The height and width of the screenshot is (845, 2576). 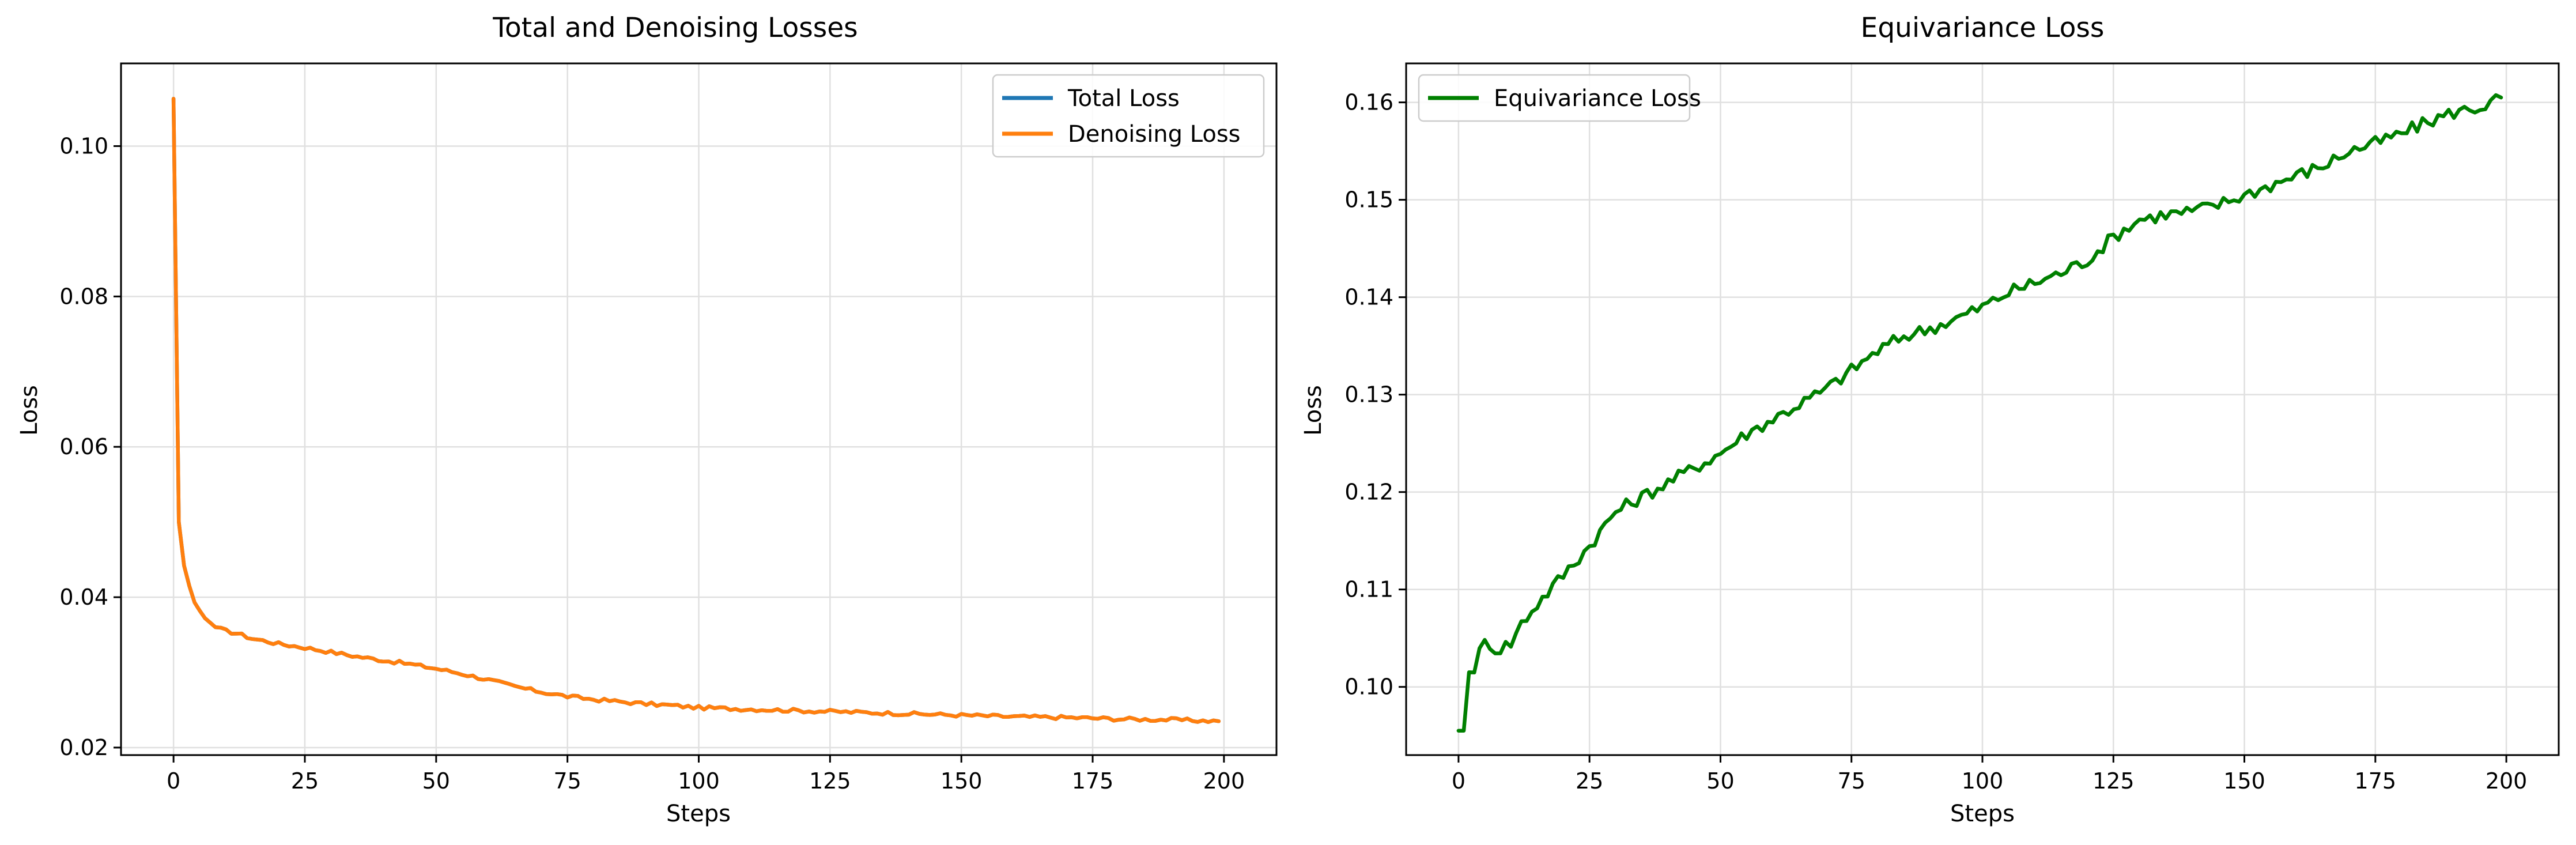 What do you see at coordinates (1983, 28) in the screenshot?
I see `chart-title: Equivariance Loss` at bounding box center [1983, 28].